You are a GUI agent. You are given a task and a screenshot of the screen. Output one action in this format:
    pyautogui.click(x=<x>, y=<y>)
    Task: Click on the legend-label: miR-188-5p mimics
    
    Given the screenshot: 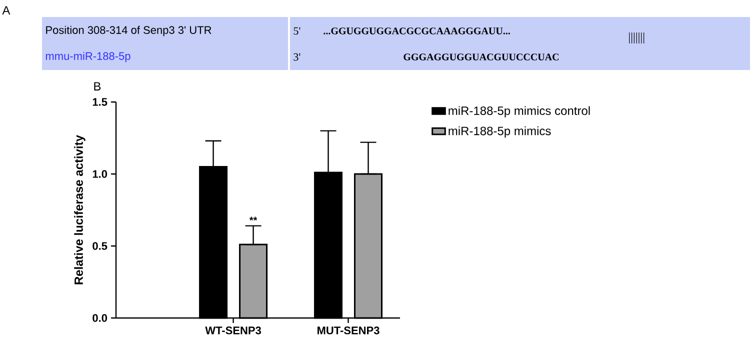 What is the action you would take?
    pyautogui.click(x=499, y=132)
    